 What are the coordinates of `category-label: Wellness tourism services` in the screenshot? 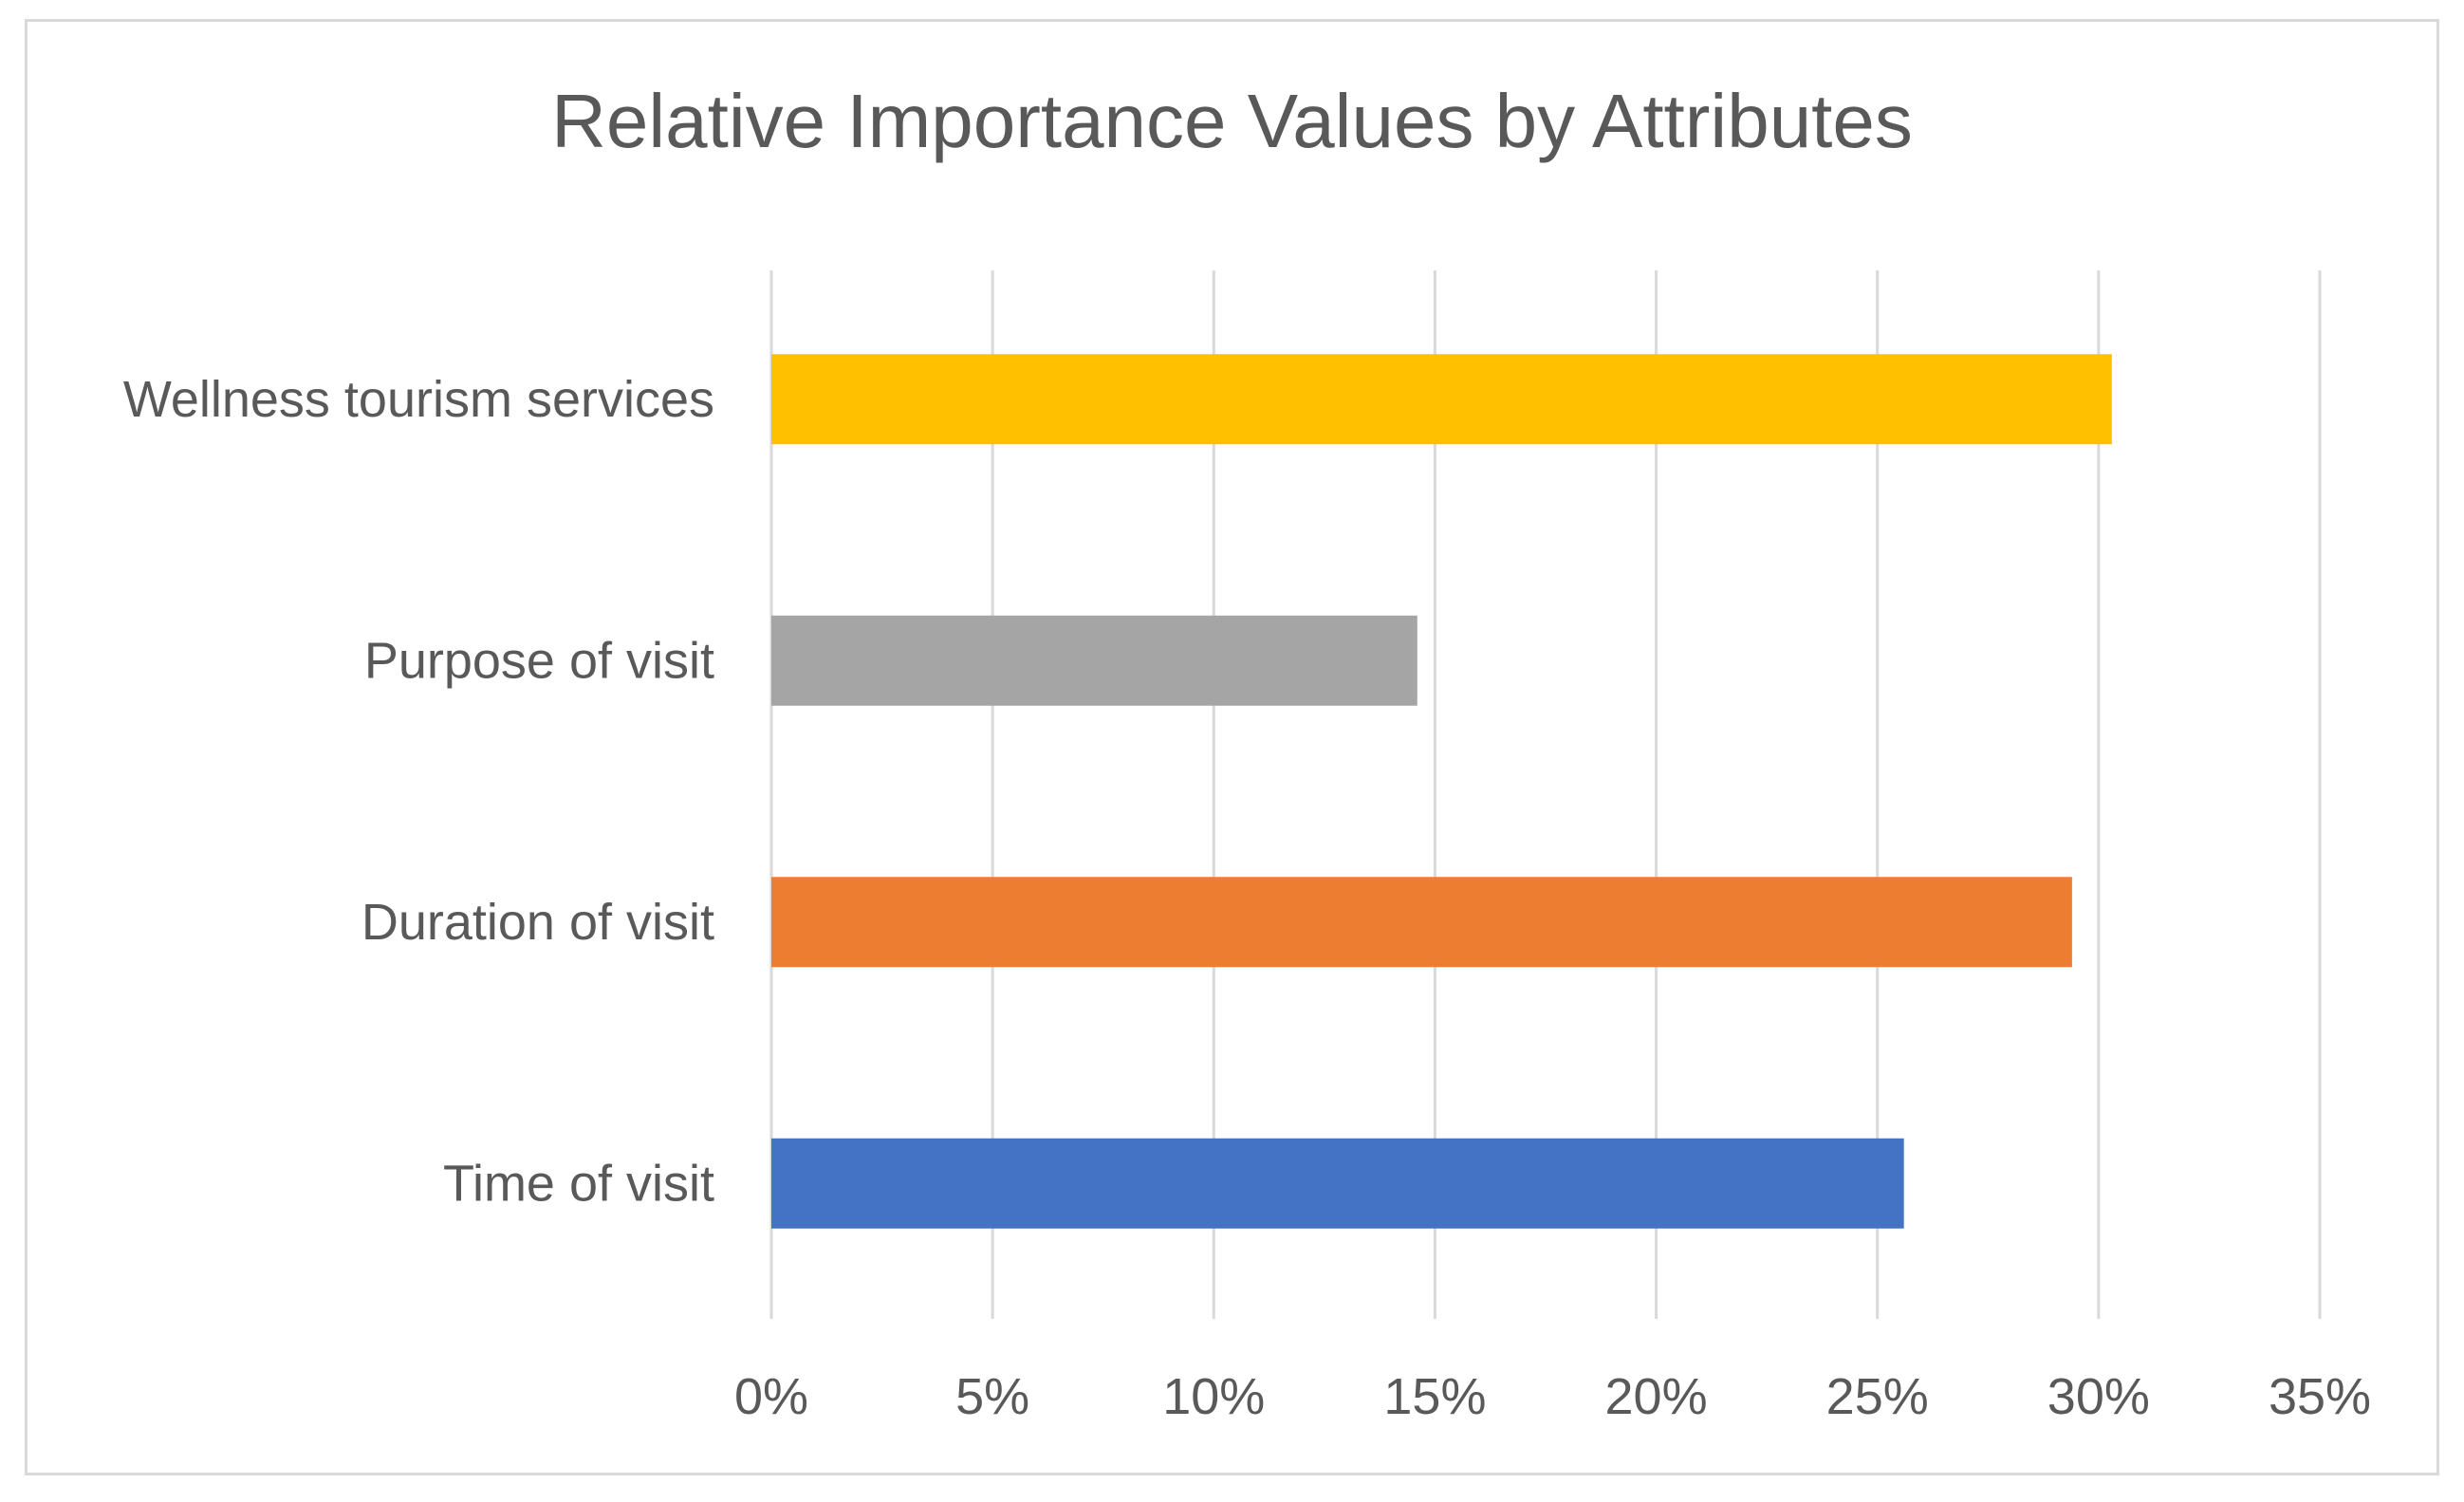 It's located at (418, 399).